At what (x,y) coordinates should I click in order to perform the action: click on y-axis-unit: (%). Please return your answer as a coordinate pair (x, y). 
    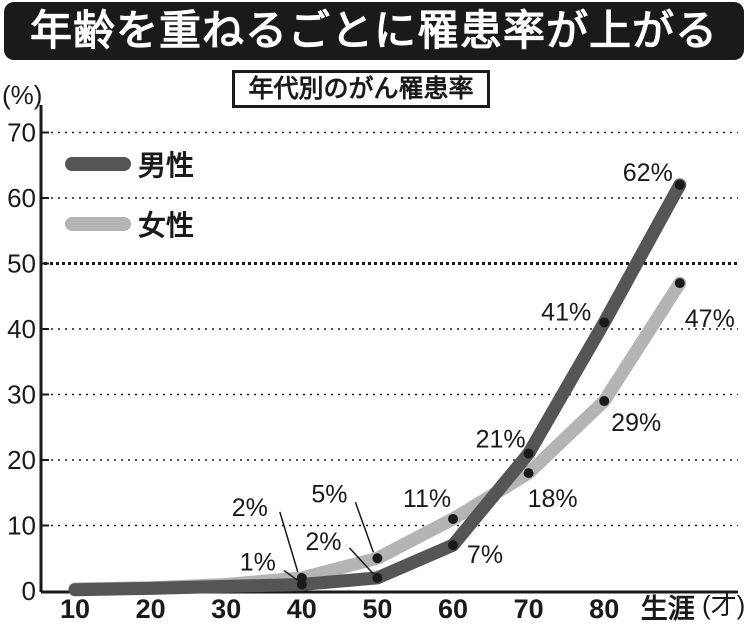
    Looking at the image, I should click on (22, 95).